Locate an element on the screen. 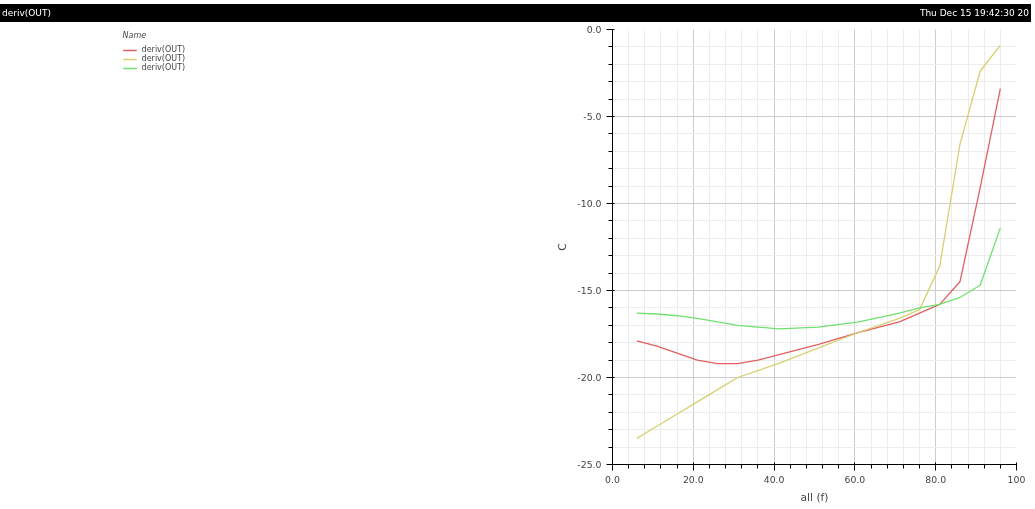  line-series is located at coordinates (818, 278).